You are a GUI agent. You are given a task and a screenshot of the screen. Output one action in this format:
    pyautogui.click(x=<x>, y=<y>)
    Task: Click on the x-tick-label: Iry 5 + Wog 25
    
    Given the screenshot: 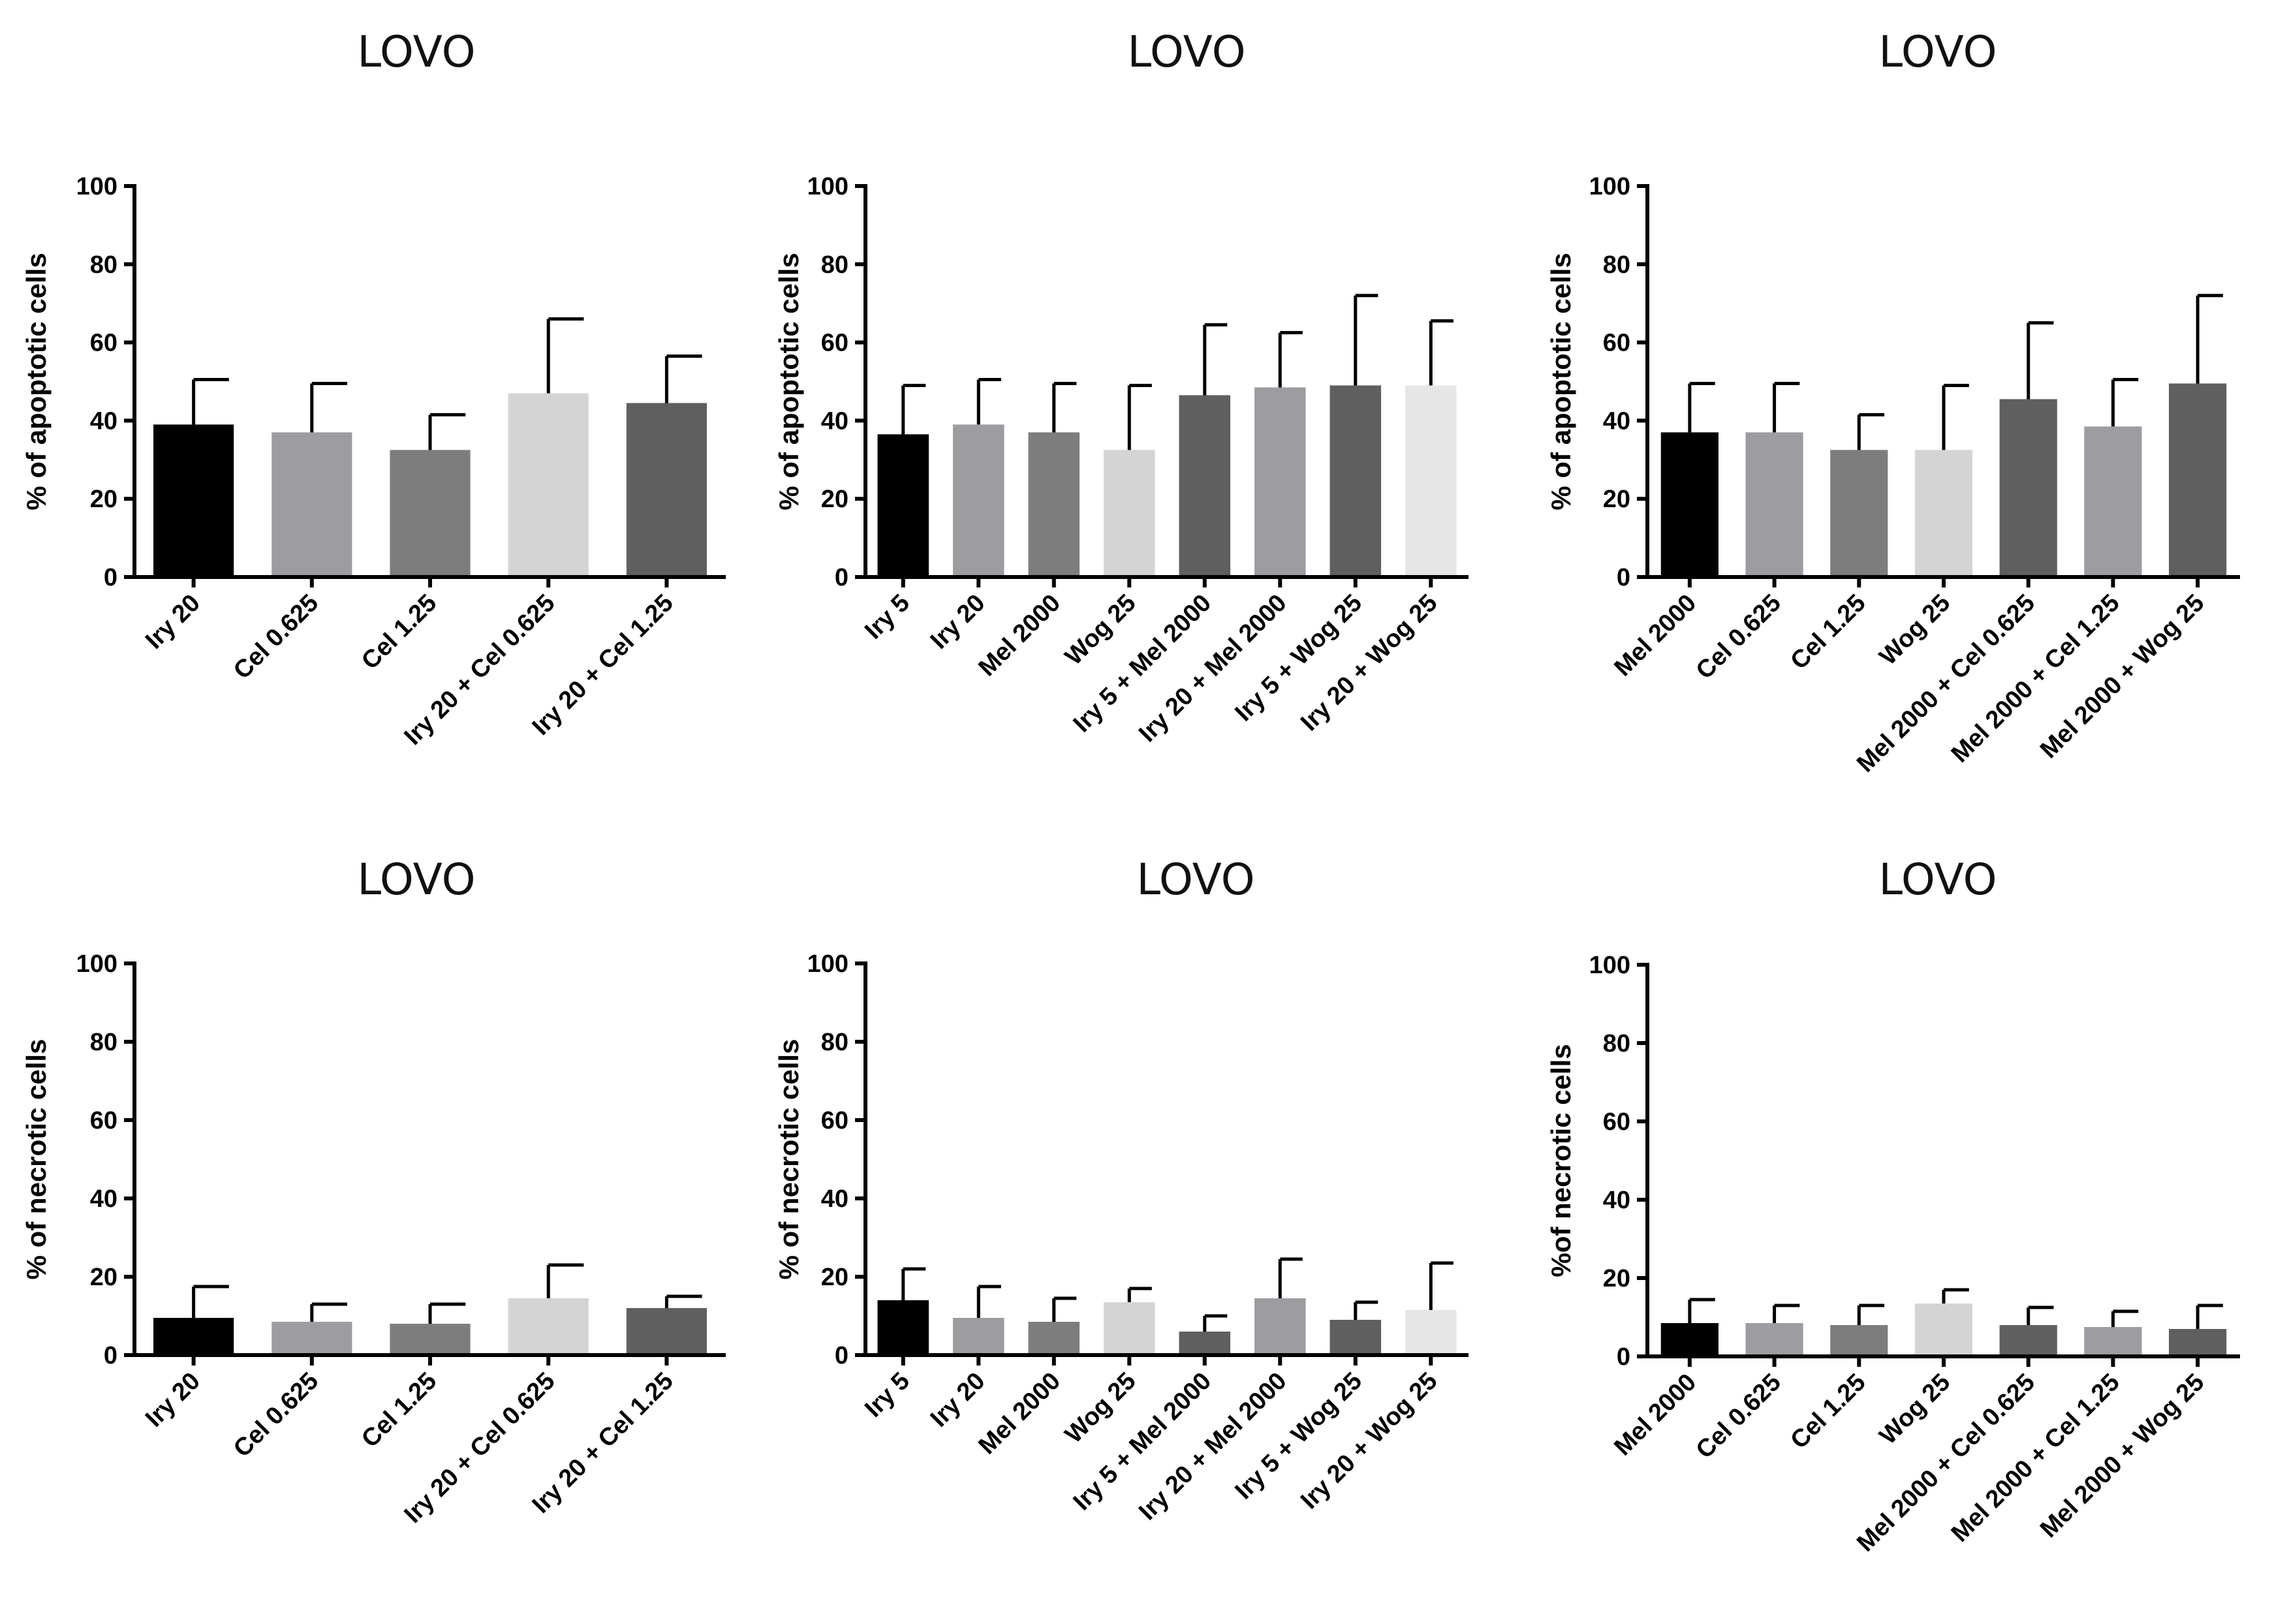 What is the action you would take?
    pyautogui.click(x=1298, y=658)
    